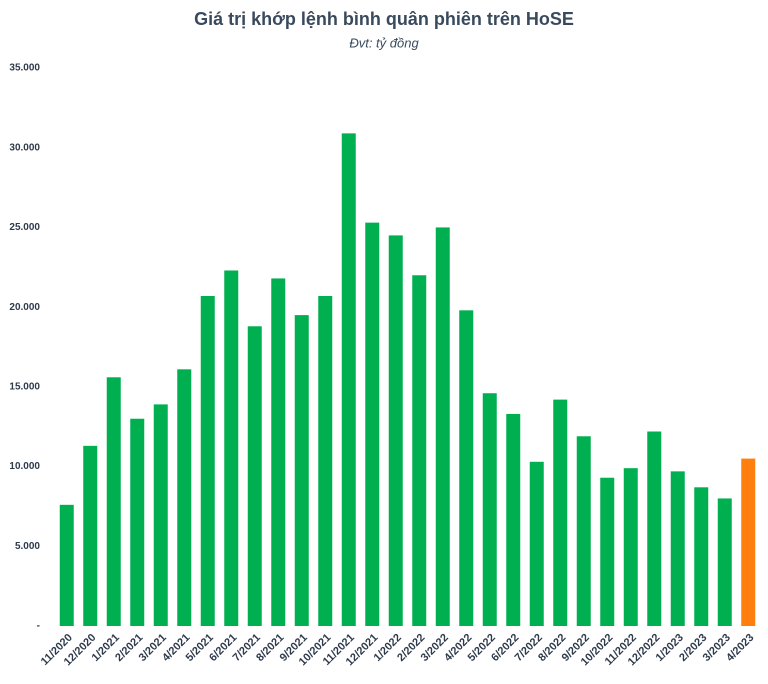 The height and width of the screenshot is (684, 768). Describe the element at coordinates (24, 307) in the screenshot. I see `y-tick-label: 20.000` at that location.